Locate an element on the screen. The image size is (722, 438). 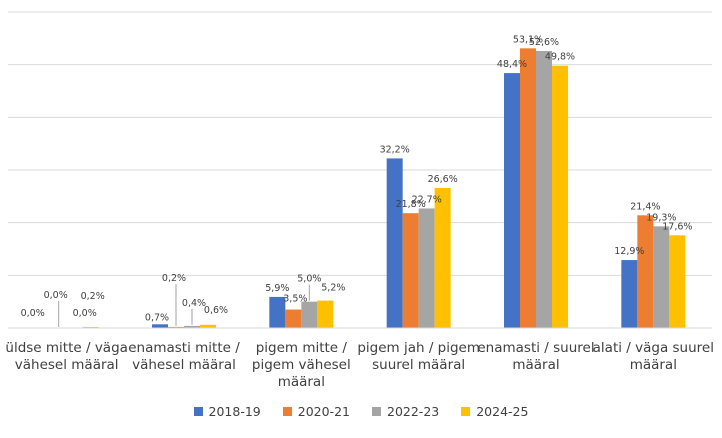
category-label-line: enamasti mitte / is located at coordinates (184, 348).